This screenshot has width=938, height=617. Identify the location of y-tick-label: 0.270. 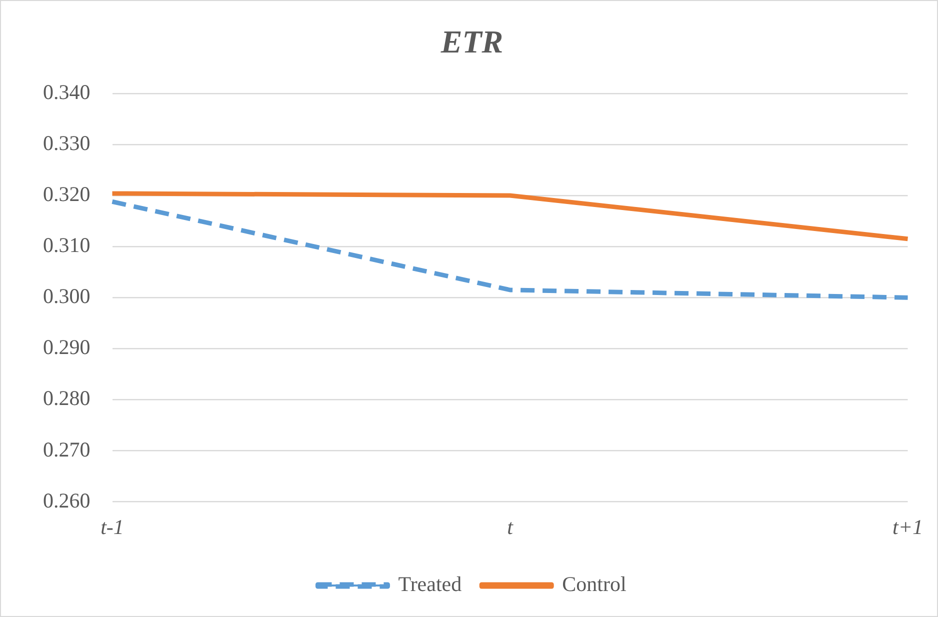
(66, 449).